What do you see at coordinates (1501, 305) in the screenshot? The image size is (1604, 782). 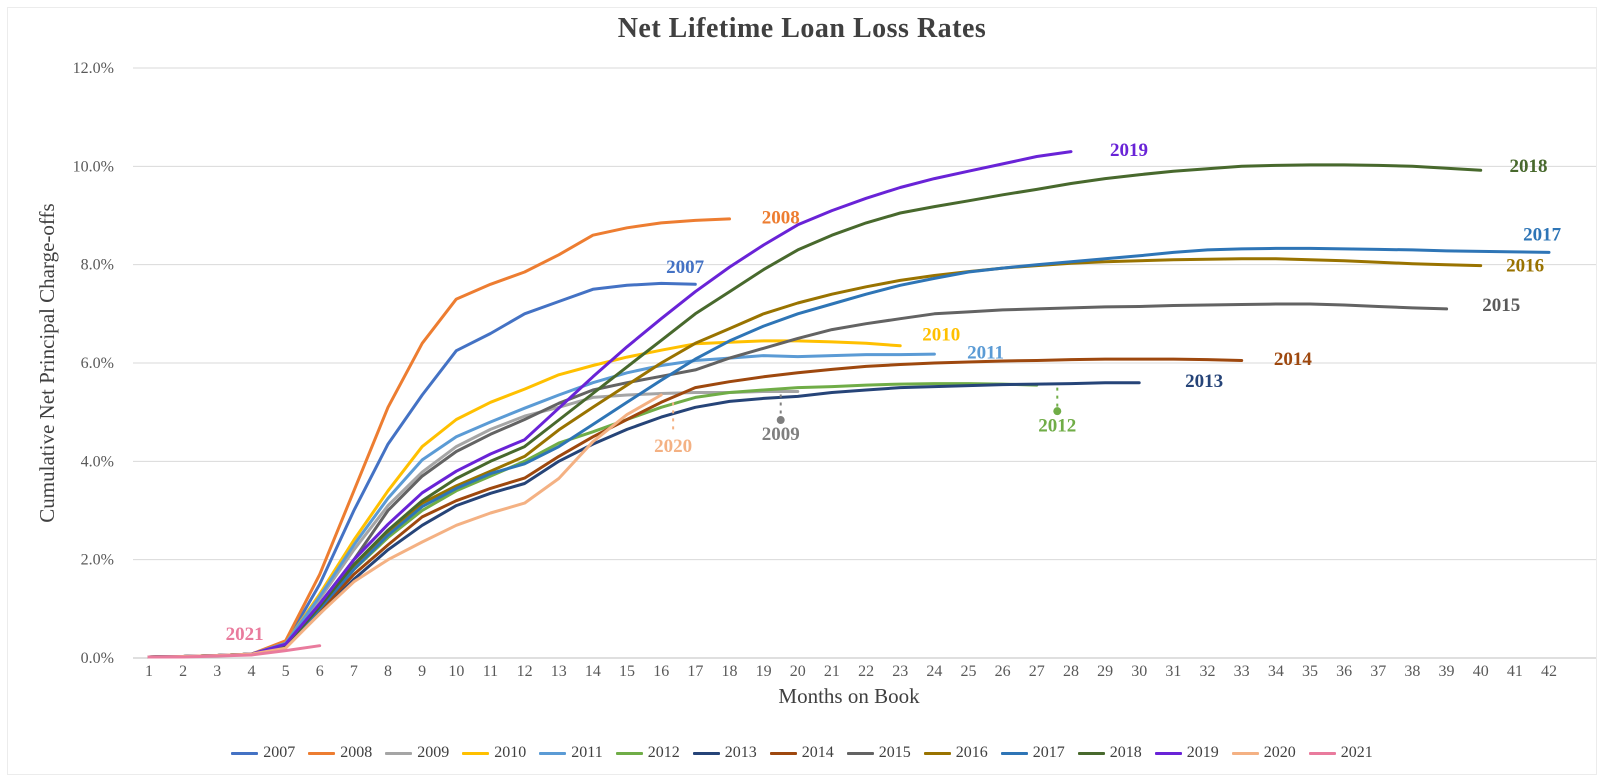 I see `series-label-2015: 2015` at bounding box center [1501, 305].